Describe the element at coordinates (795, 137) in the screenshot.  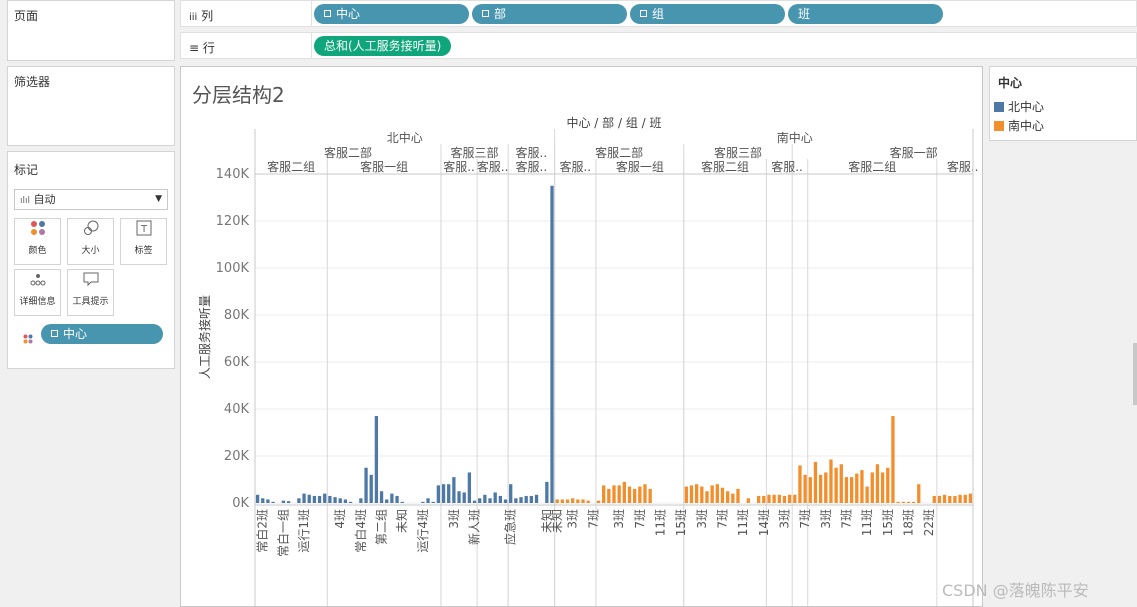
I see `header-label: 南中心` at that location.